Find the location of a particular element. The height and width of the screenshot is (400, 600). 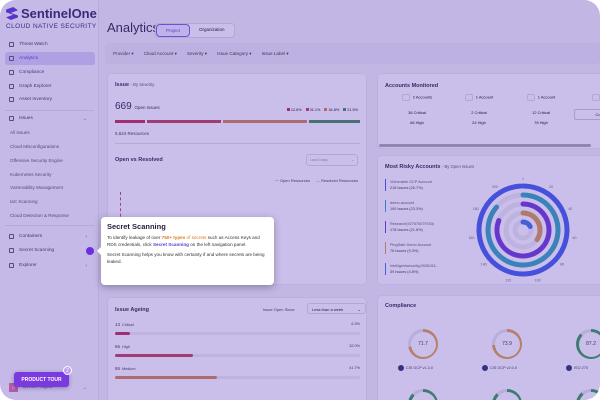

compliance-gauge: 87.3 is located at coordinates (423, 394).